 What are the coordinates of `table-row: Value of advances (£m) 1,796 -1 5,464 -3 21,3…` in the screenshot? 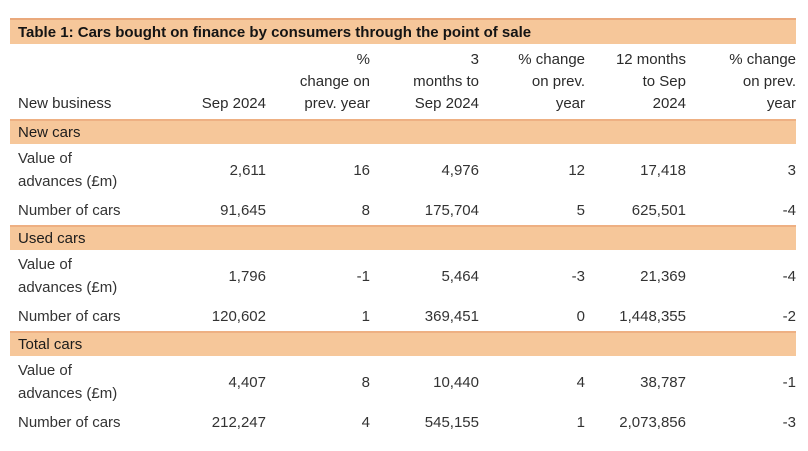 It's located at (403, 276).